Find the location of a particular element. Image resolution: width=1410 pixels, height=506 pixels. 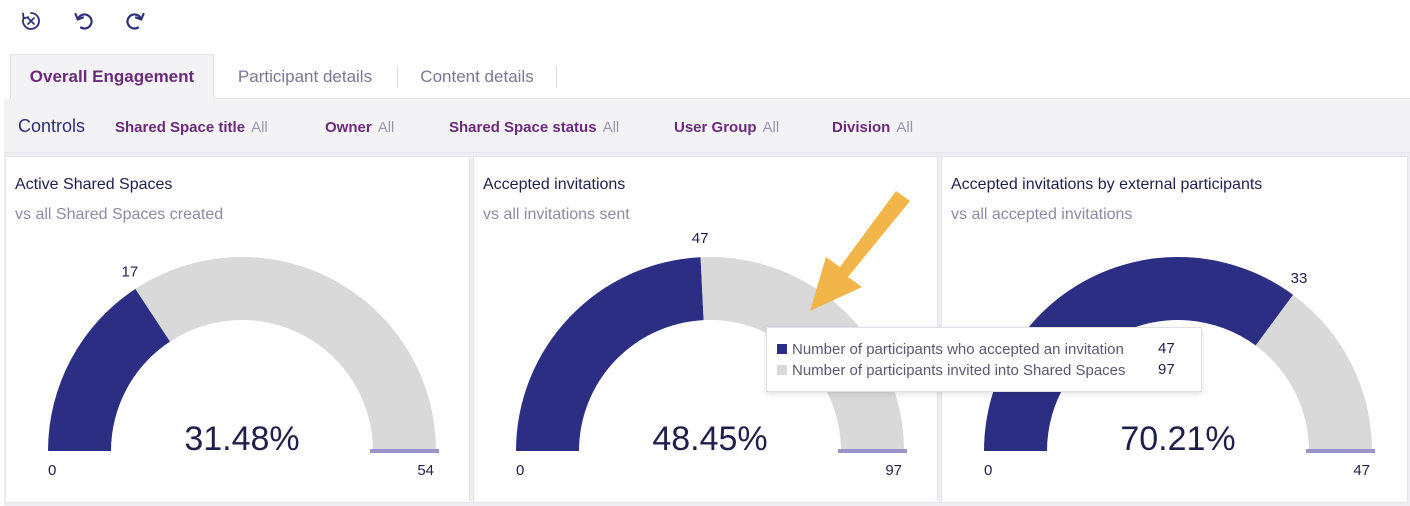

gauge-max-label: 47 is located at coordinates (1361, 470).